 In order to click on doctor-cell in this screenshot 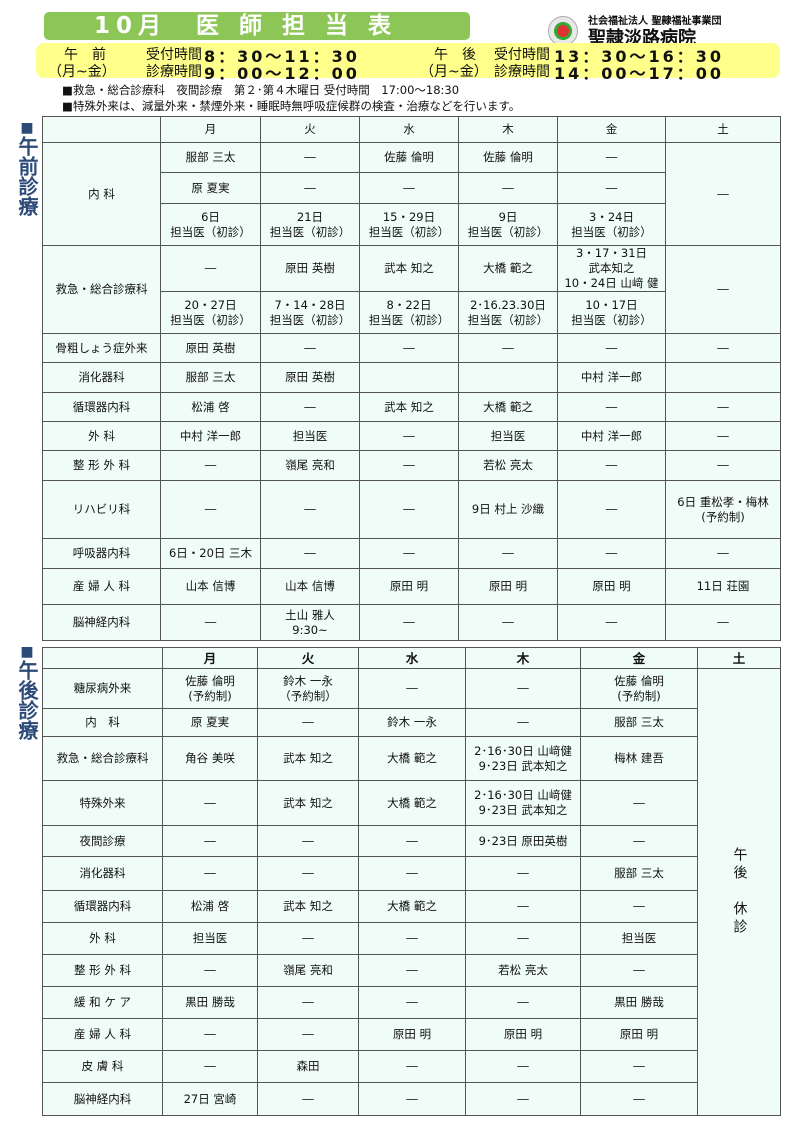, I will do `click(723, 377)`.